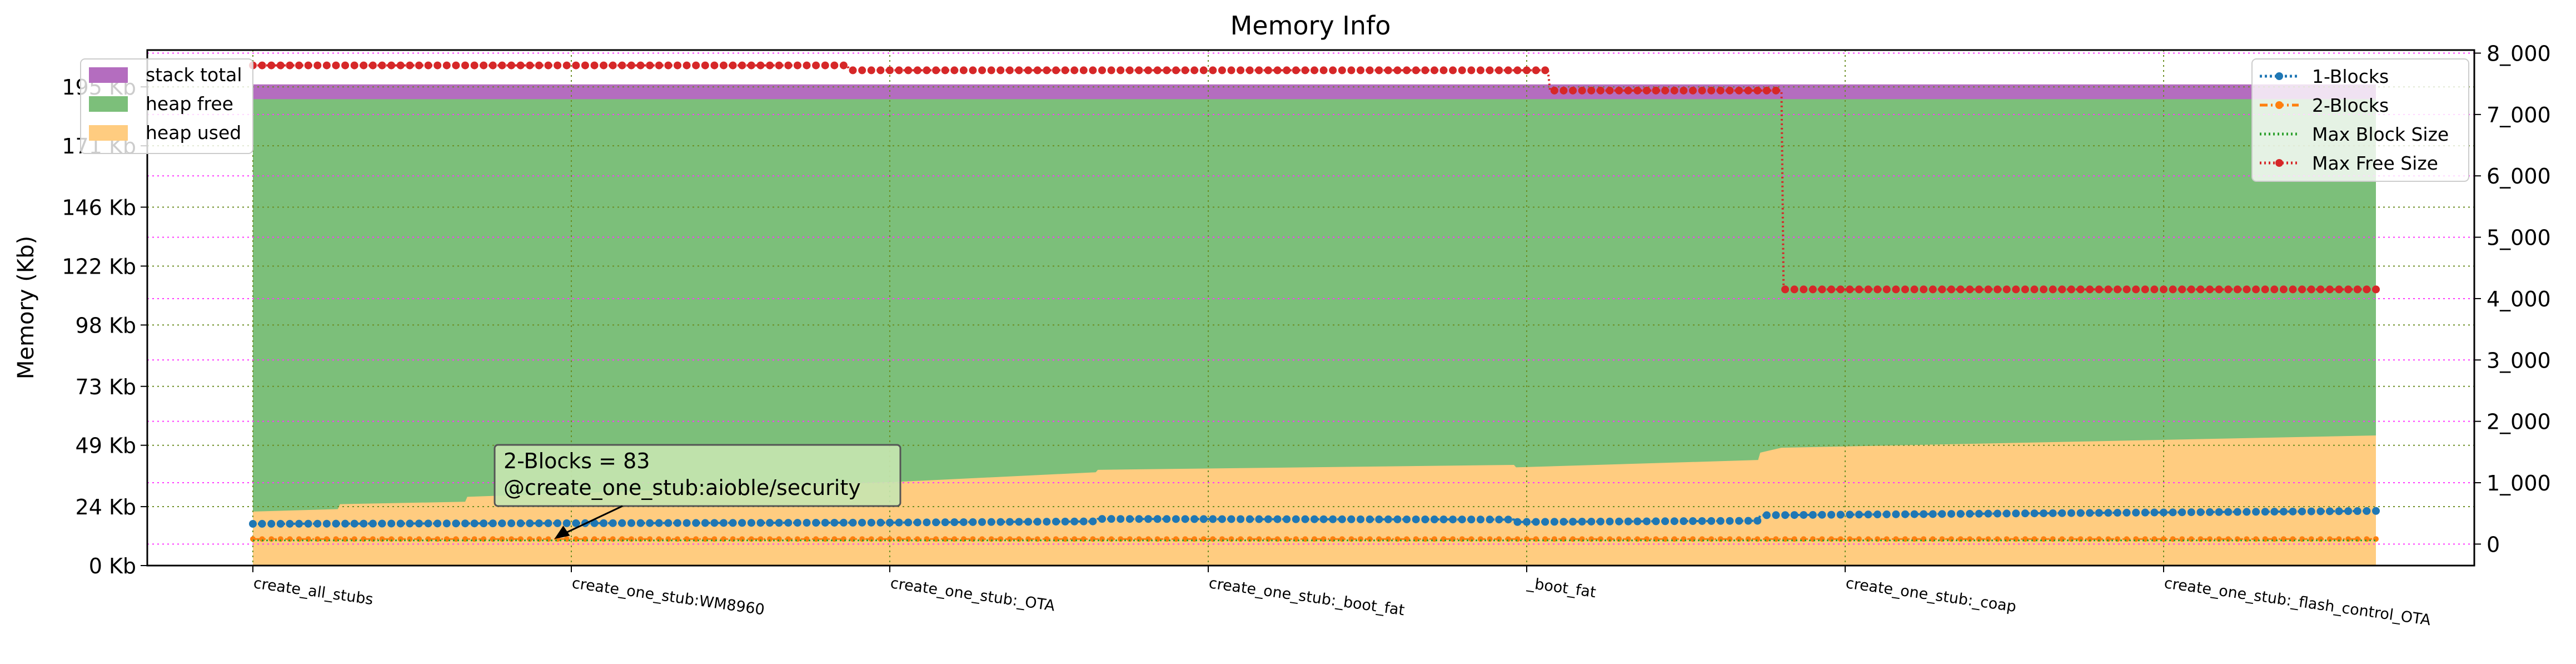 This screenshot has width=2576, height=664. I want to click on legend-label: 2-Blocks, so click(2350, 105).